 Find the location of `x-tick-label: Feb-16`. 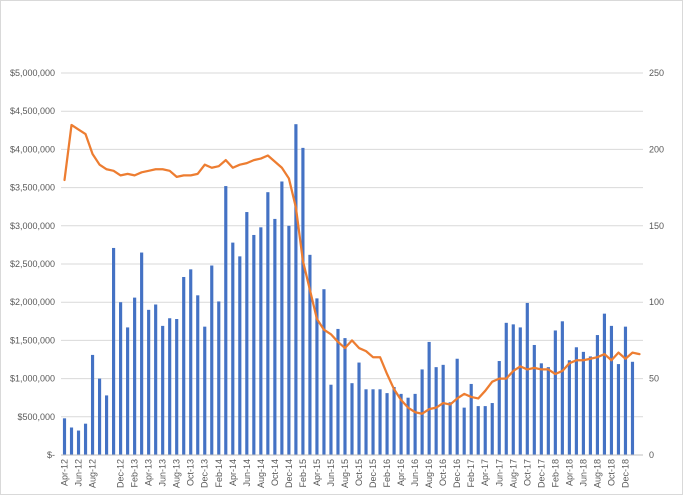

x-tick-label: Feb-16 is located at coordinates (387, 473).